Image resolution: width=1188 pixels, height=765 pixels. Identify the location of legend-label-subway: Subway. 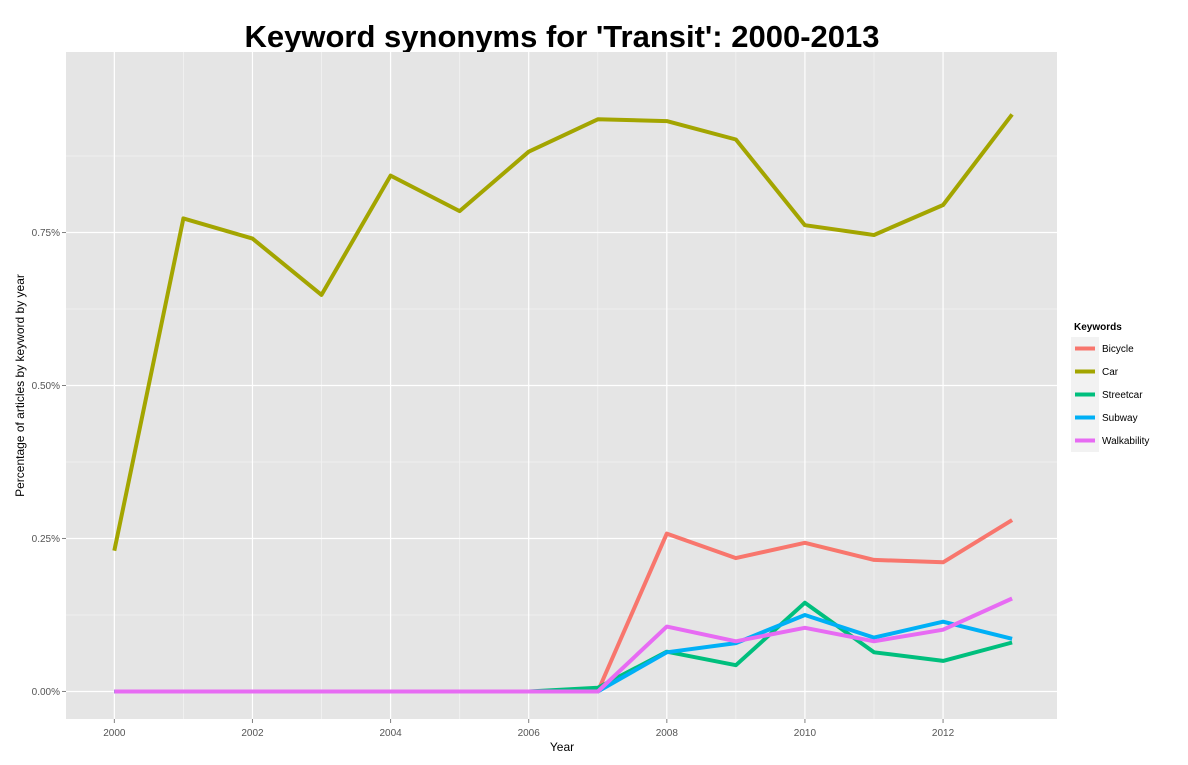
(1120, 418).